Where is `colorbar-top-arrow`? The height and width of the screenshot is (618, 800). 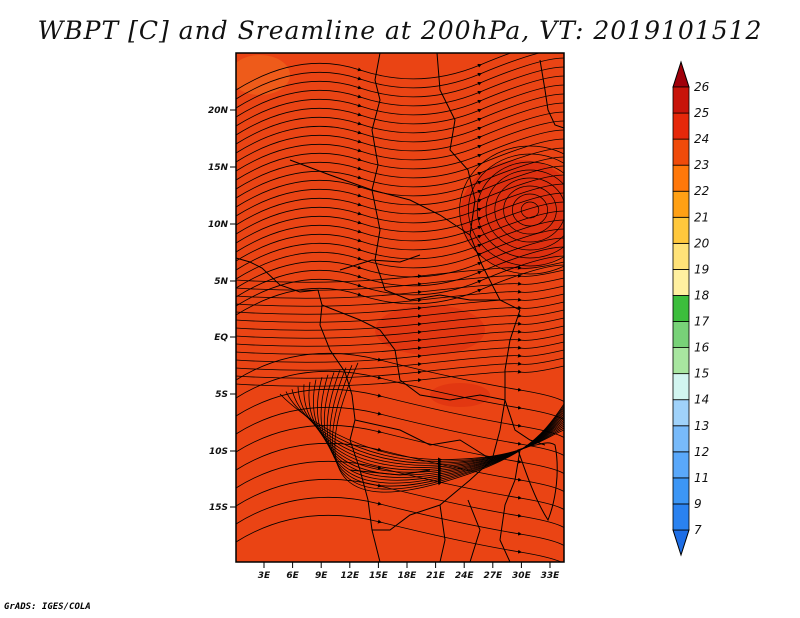 colorbar-top-arrow is located at coordinates (681, 74).